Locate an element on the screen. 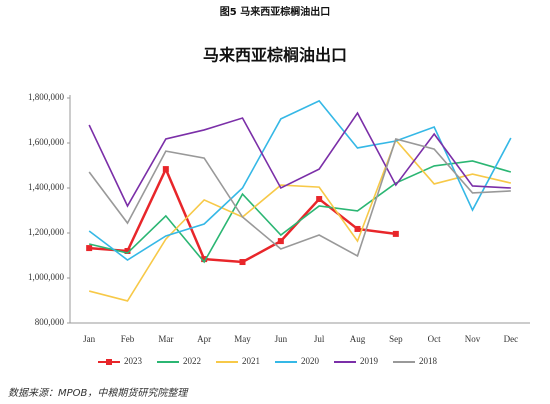 This screenshot has width=550, height=404. x-tick-label: Nov is located at coordinates (473, 339).